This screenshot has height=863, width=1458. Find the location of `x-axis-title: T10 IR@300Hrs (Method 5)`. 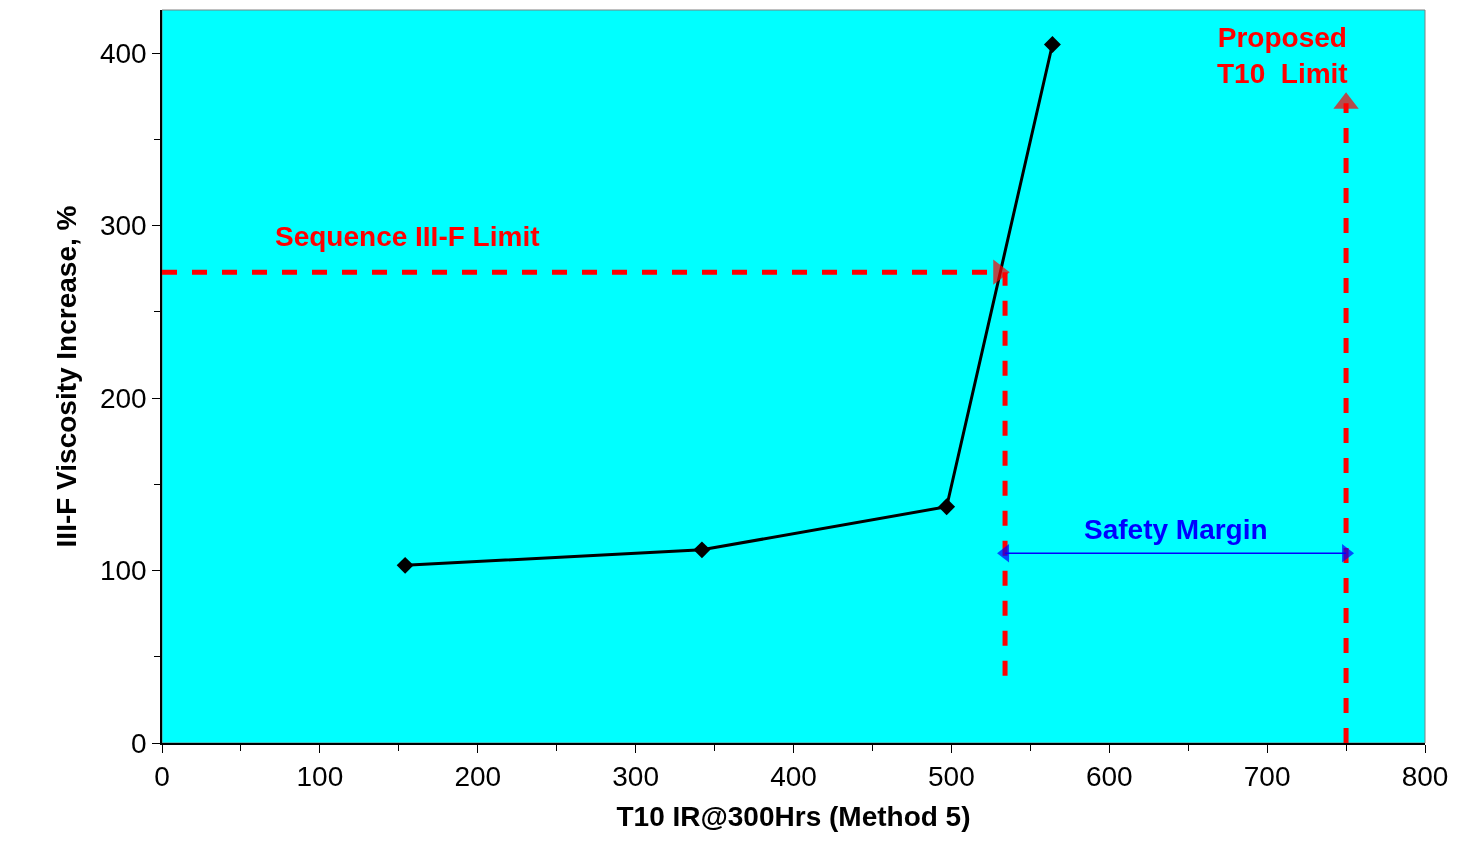

x-axis-title: T10 IR@300Hrs (Method 5) is located at coordinates (793, 816).